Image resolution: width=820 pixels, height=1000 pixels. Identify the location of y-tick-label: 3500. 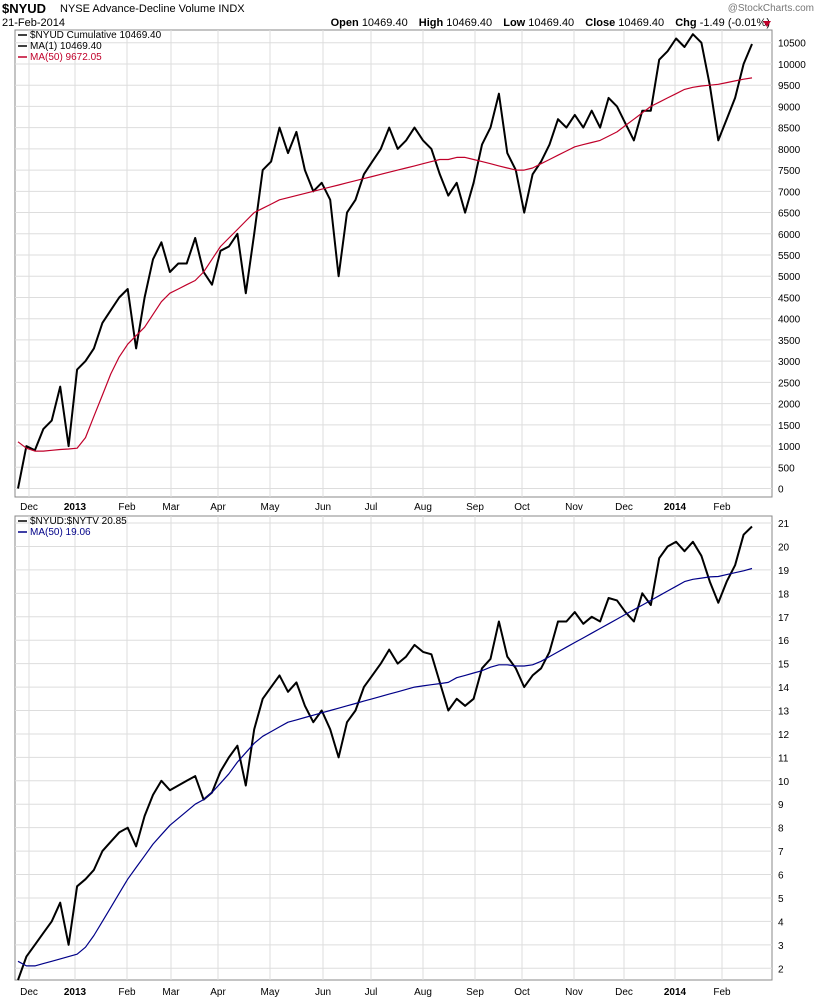
(789, 341).